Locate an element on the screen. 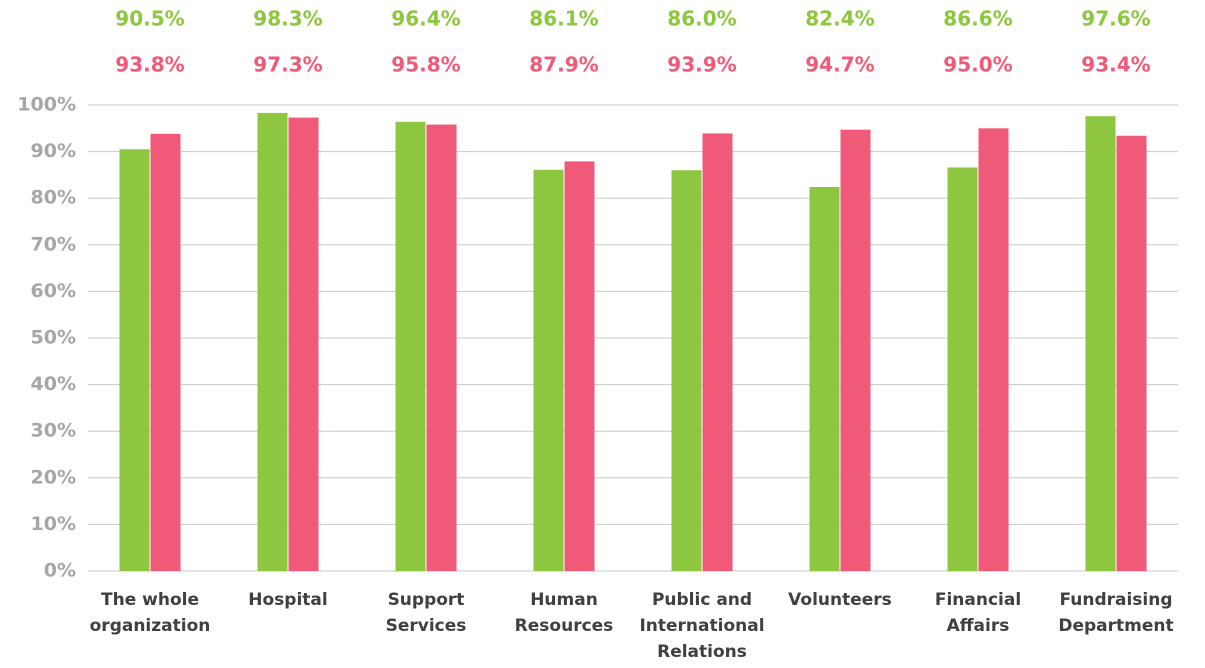 Image resolution: width=1205 pixels, height=668 pixels. y-tick-label: 20% is located at coordinates (53, 477).